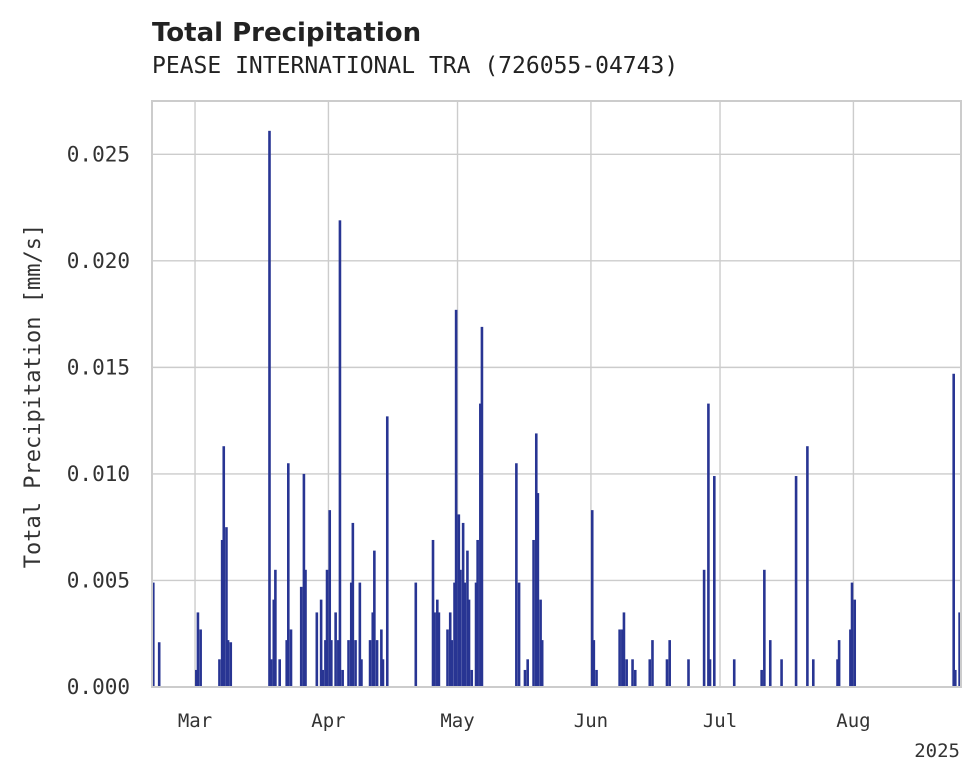 The image size is (980, 783). Describe the element at coordinates (98, 687) in the screenshot. I see `y-tick-label: 0.000` at that location.